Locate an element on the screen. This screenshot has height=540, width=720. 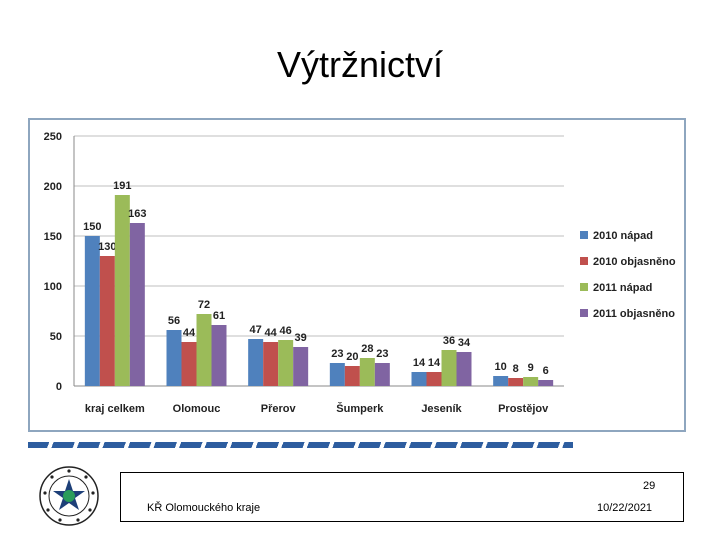
data-label: 46 is located at coordinates (286, 331).